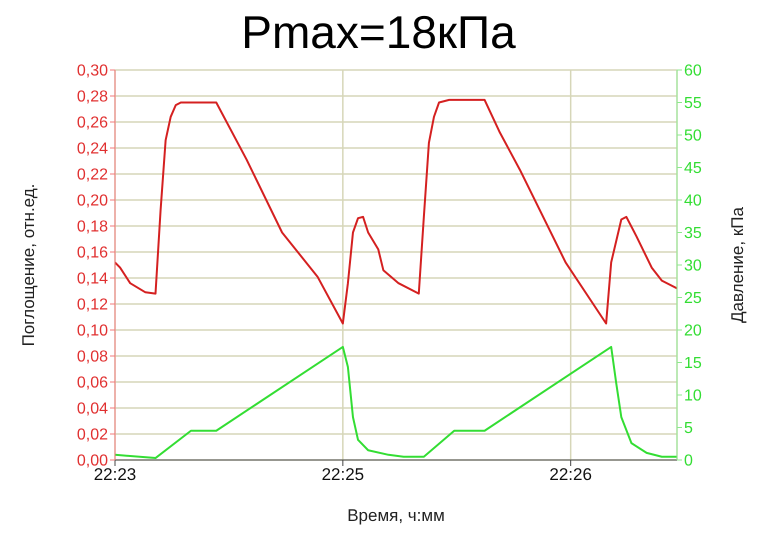 The height and width of the screenshot is (535, 757). Describe the element at coordinates (396, 515) in the screenshot. I see `x-axis-title: Время, ч:мм` at that location.